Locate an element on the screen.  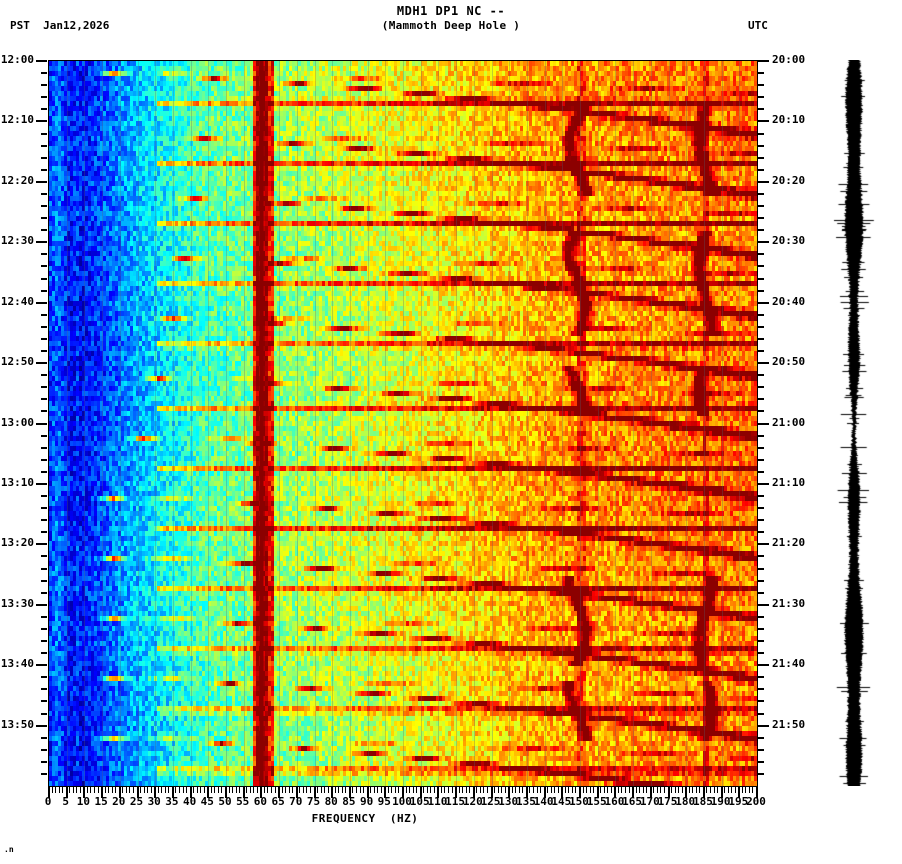
time-tick-label: 13:40 is located at coordinates (17, 664).